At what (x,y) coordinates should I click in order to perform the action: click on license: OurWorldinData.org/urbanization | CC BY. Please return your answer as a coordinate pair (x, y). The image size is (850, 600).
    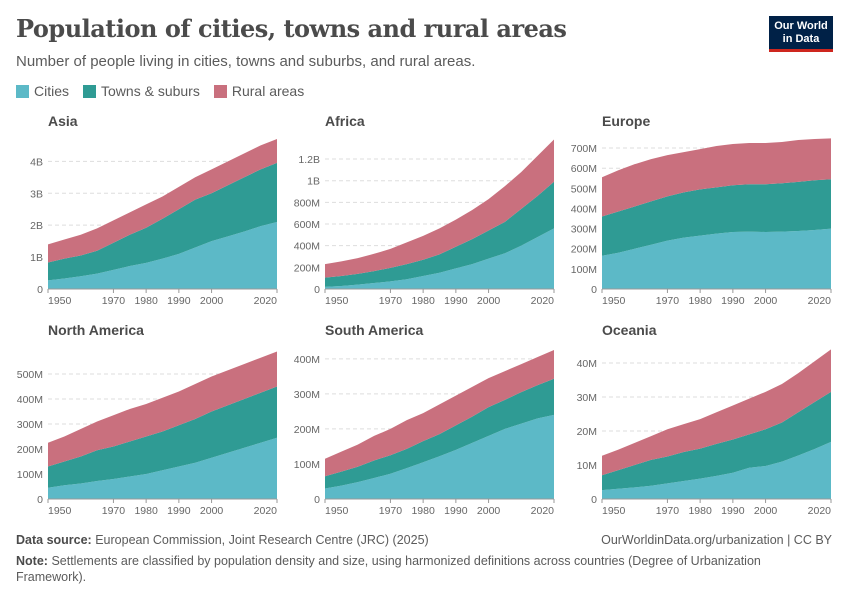
    Looking at the image, I should click on (716, 540).